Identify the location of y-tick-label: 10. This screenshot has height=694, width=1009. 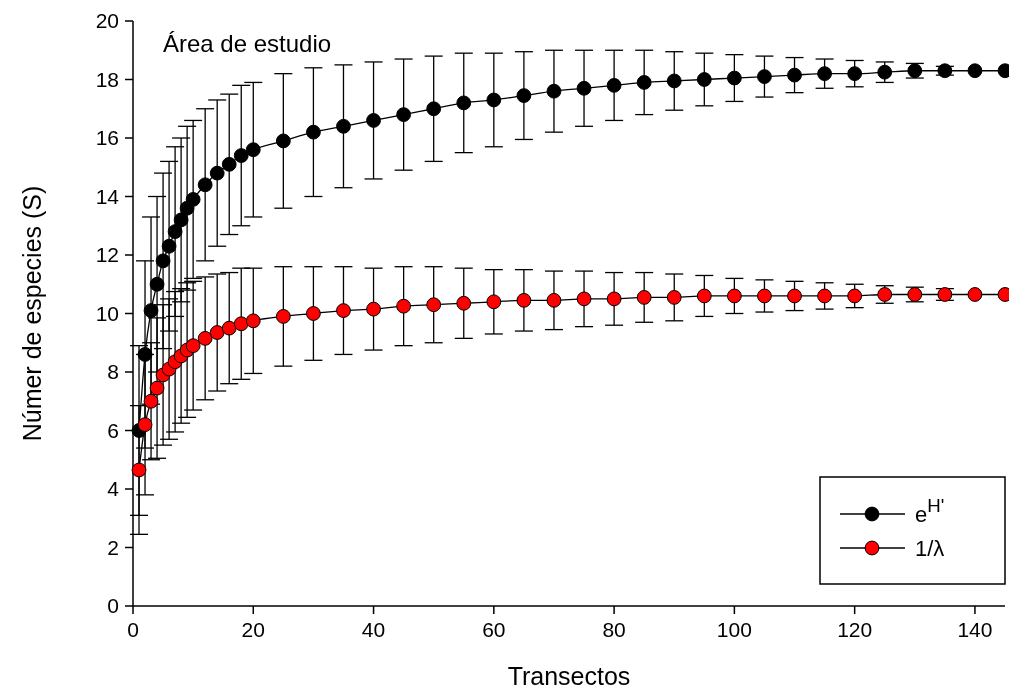
(107, 313).